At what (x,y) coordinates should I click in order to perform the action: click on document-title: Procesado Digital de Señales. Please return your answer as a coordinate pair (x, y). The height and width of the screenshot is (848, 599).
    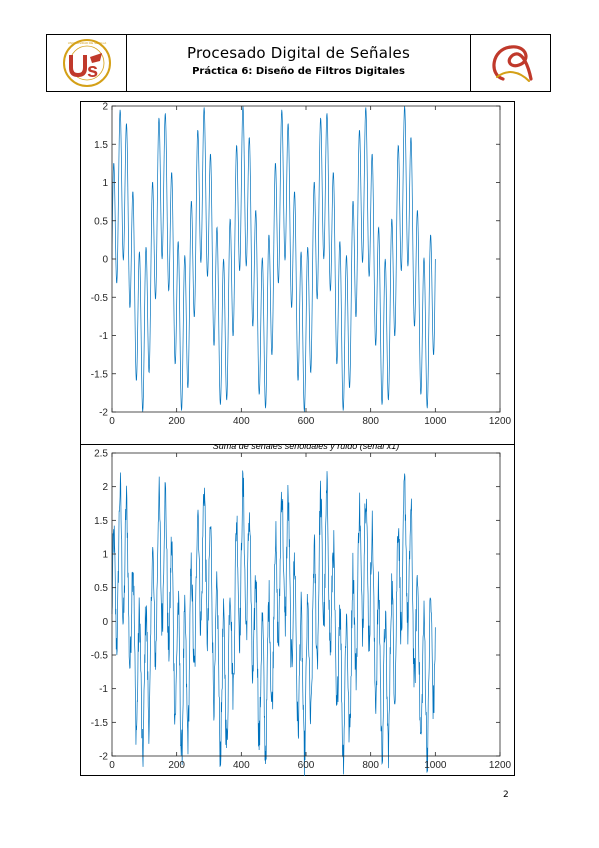
    Looking at the image, I should click on (298, 53).